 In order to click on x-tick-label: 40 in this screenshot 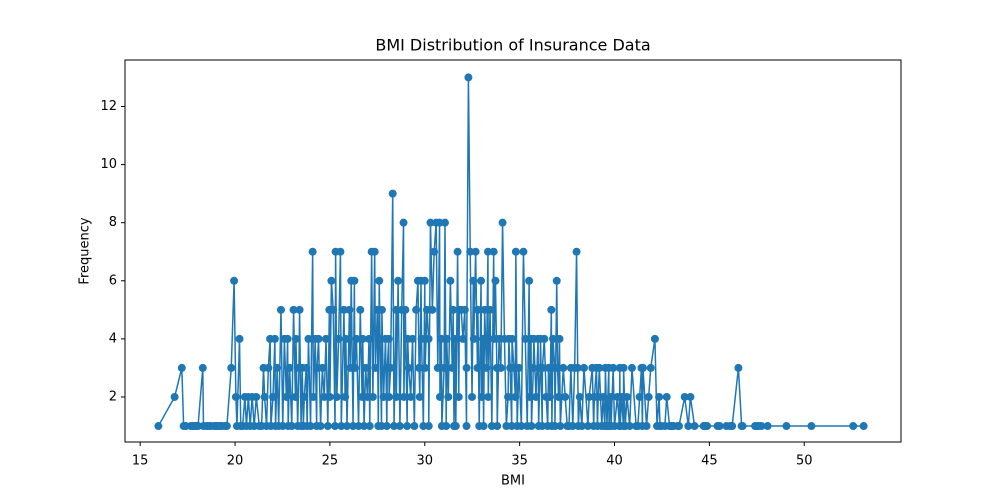, I will do `click(614, 461)`.